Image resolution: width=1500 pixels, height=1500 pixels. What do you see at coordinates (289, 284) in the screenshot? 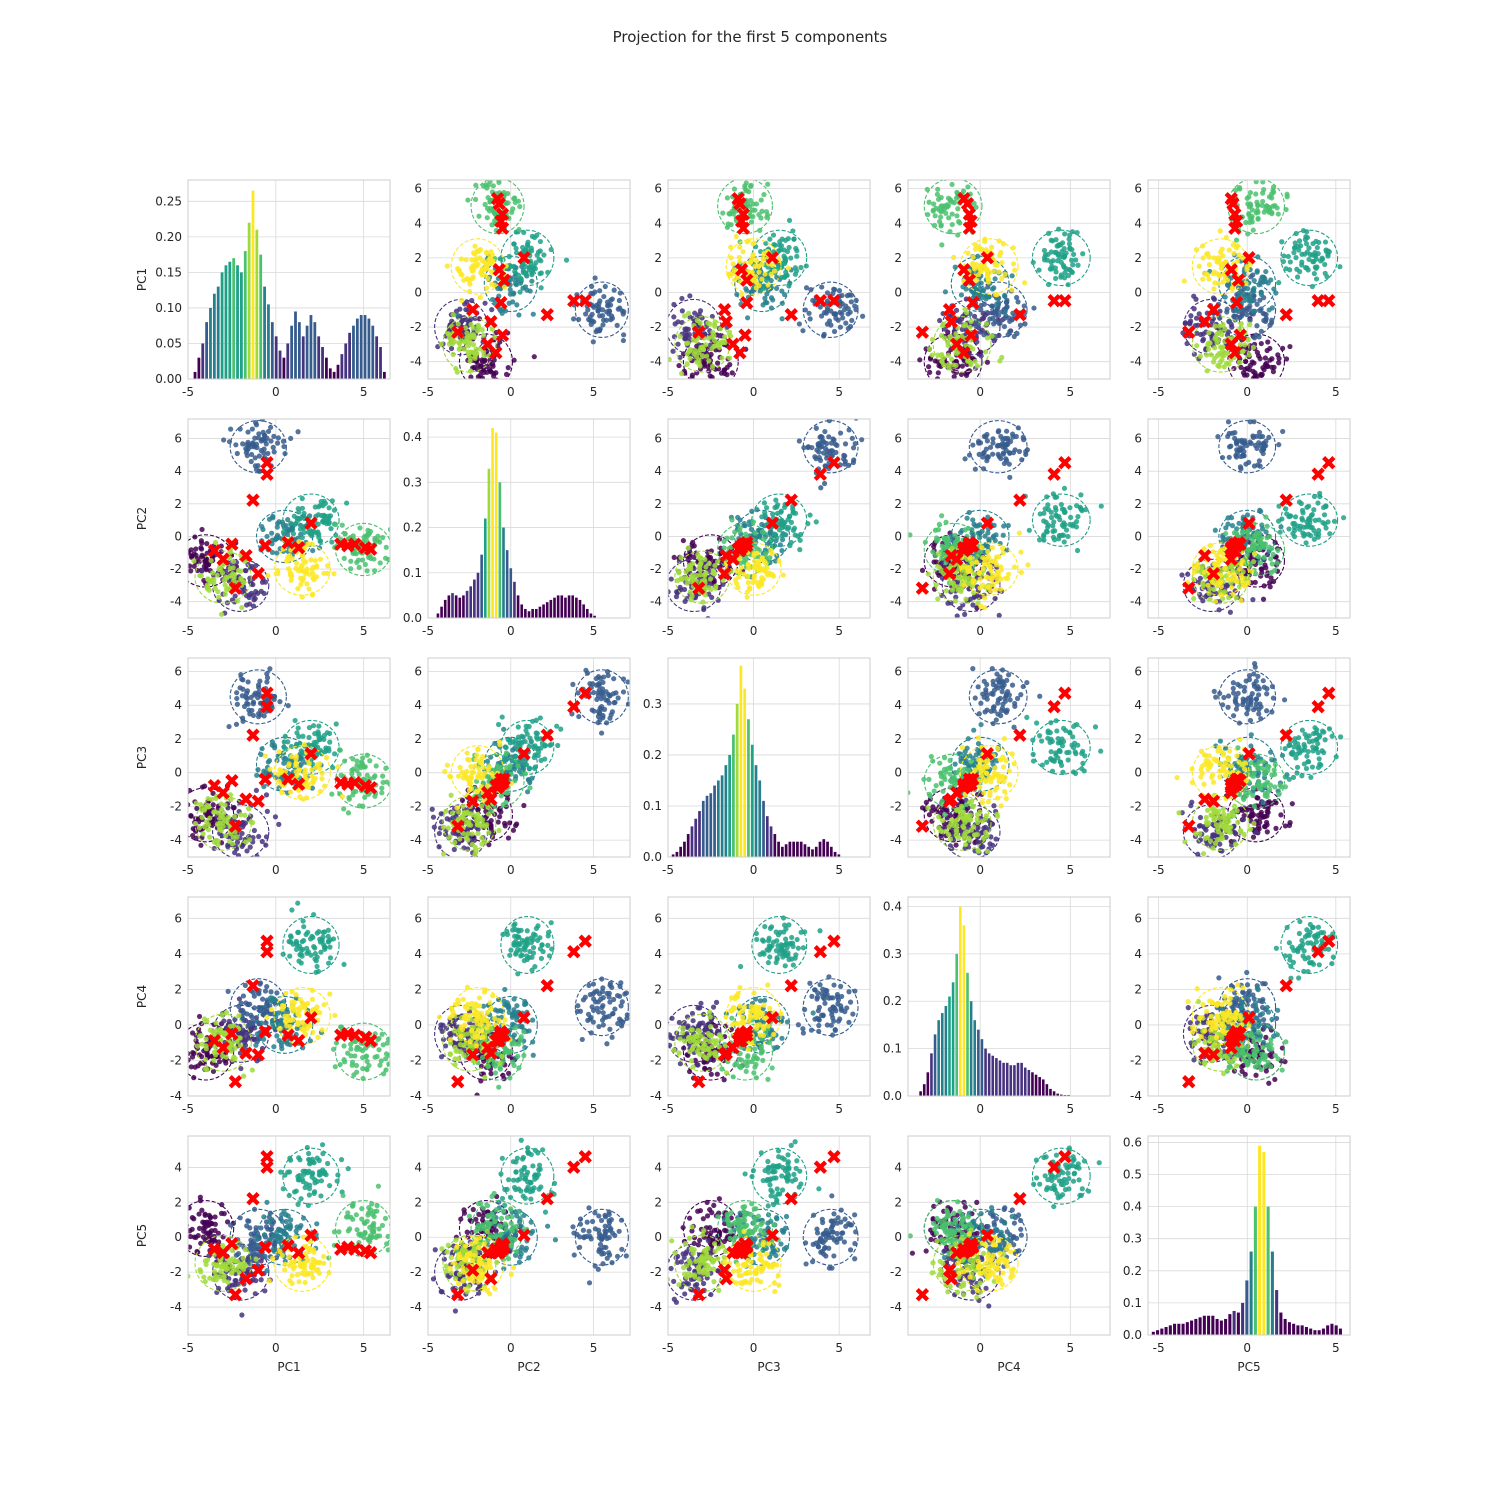
I see `plot-area` at bounding box center [289, 284].